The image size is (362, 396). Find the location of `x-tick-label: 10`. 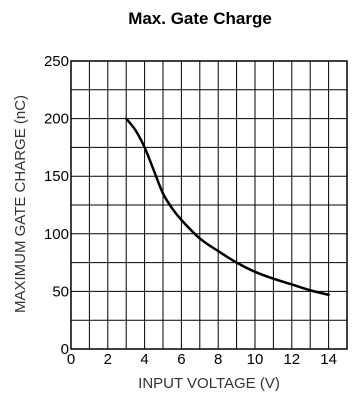

x-tick-label: 10 is located at coordinates (255, 359).